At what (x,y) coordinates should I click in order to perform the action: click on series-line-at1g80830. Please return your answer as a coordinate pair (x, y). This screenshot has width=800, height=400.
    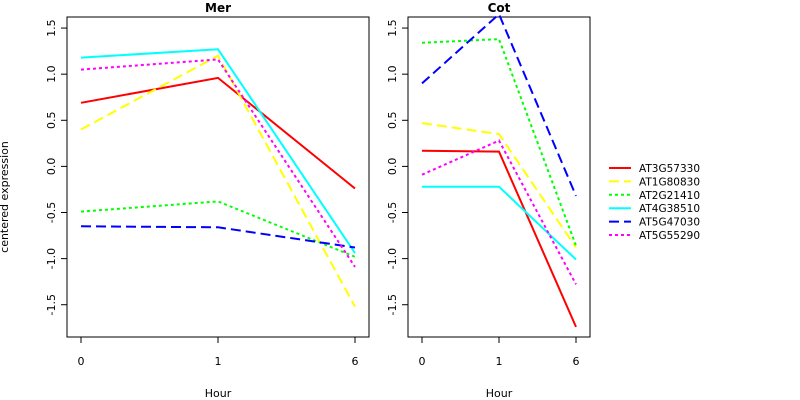
    Looking at the image, I should click on (499, 185).